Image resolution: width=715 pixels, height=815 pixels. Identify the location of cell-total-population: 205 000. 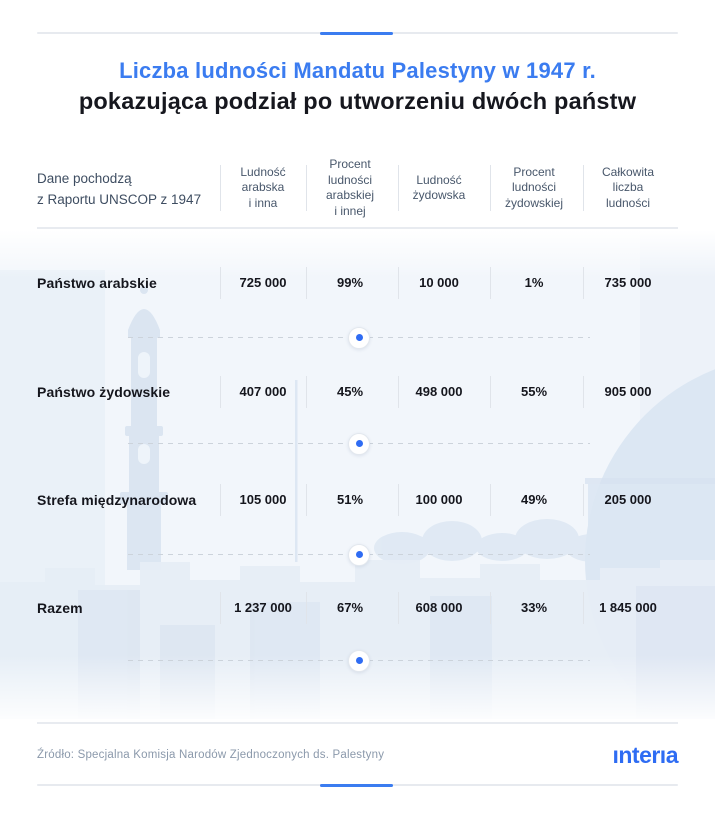
(628, 499).